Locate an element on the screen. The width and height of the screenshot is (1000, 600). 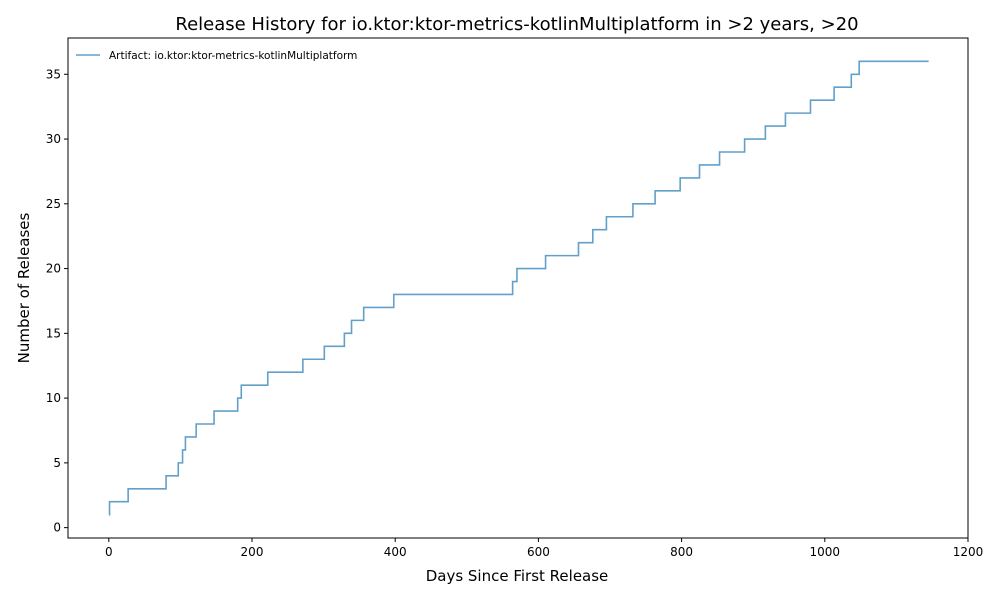
y-tick-label: 25 is located at coordinates (53, 204).